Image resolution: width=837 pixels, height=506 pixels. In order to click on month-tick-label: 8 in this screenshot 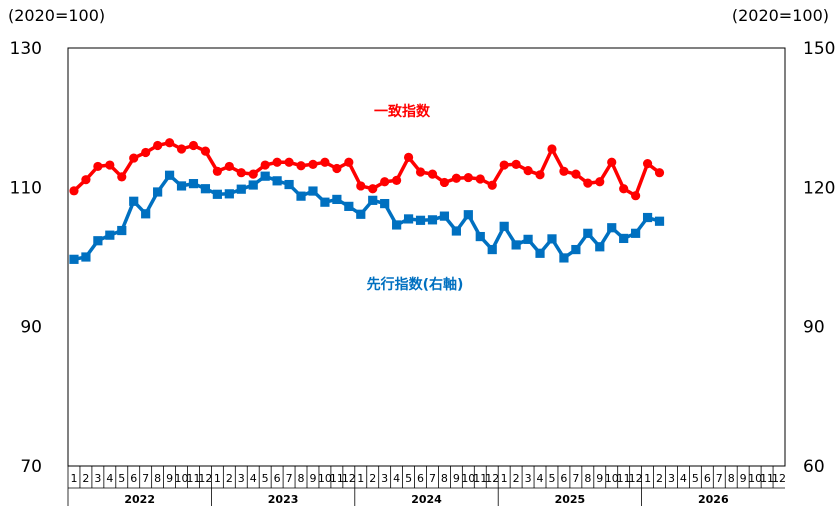, I will do `click(444, 478)`.